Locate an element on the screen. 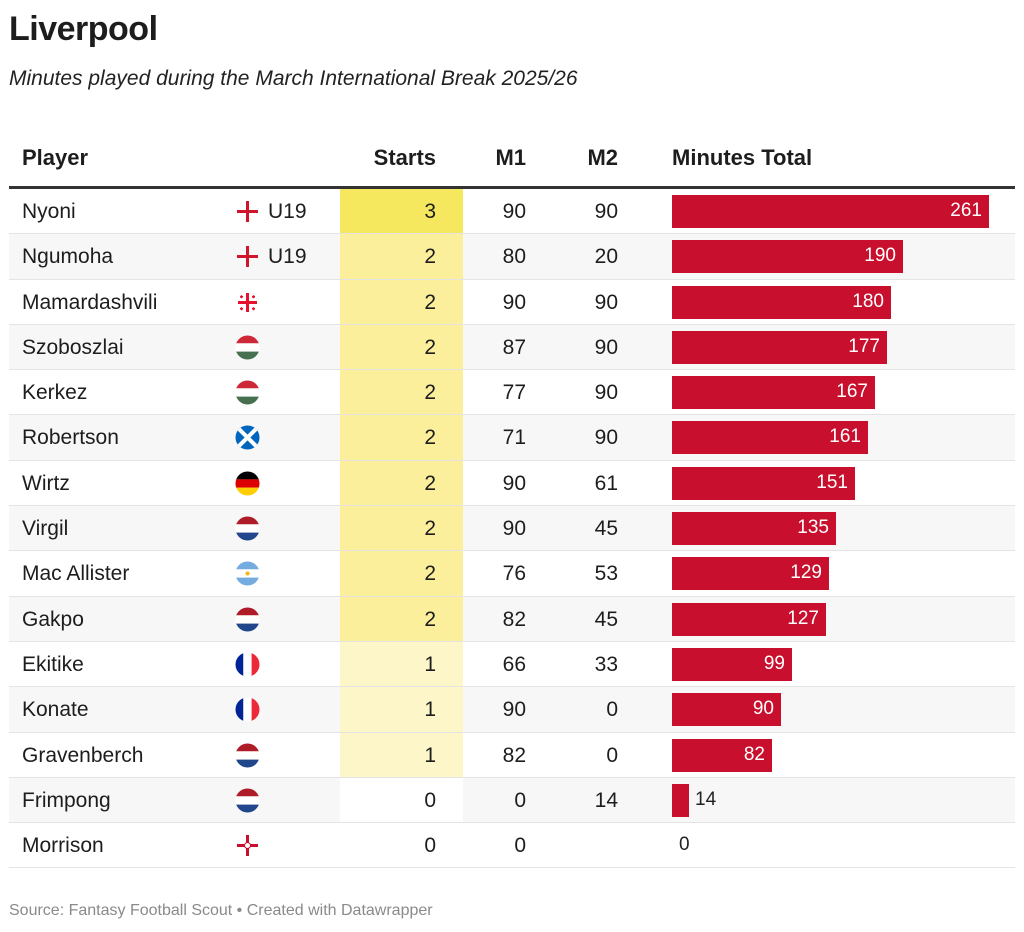 Image resolution: width=1024 pixels, height=932 pixels. player-name: Robertson is located at coordinates (70, 438).